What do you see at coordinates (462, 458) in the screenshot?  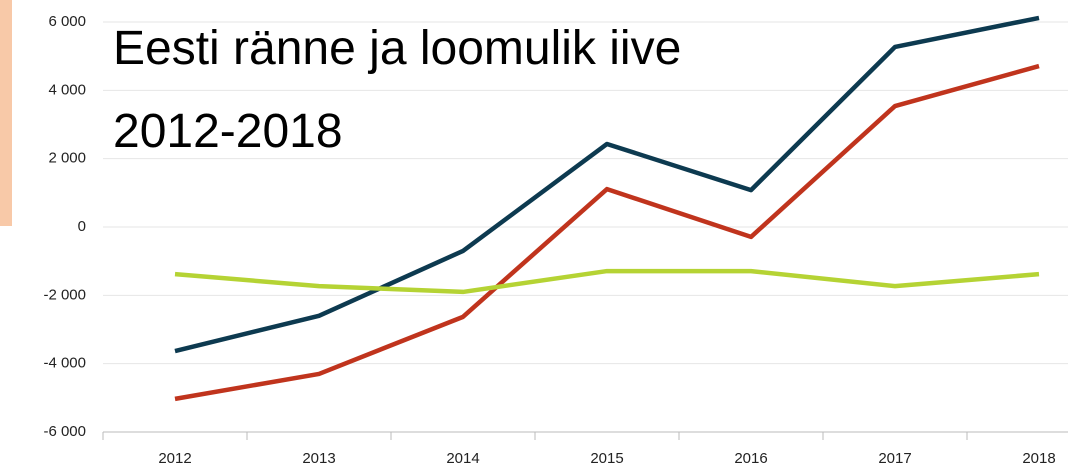 I see `x-tick-label: 2014` at bounding box center [462, 458].